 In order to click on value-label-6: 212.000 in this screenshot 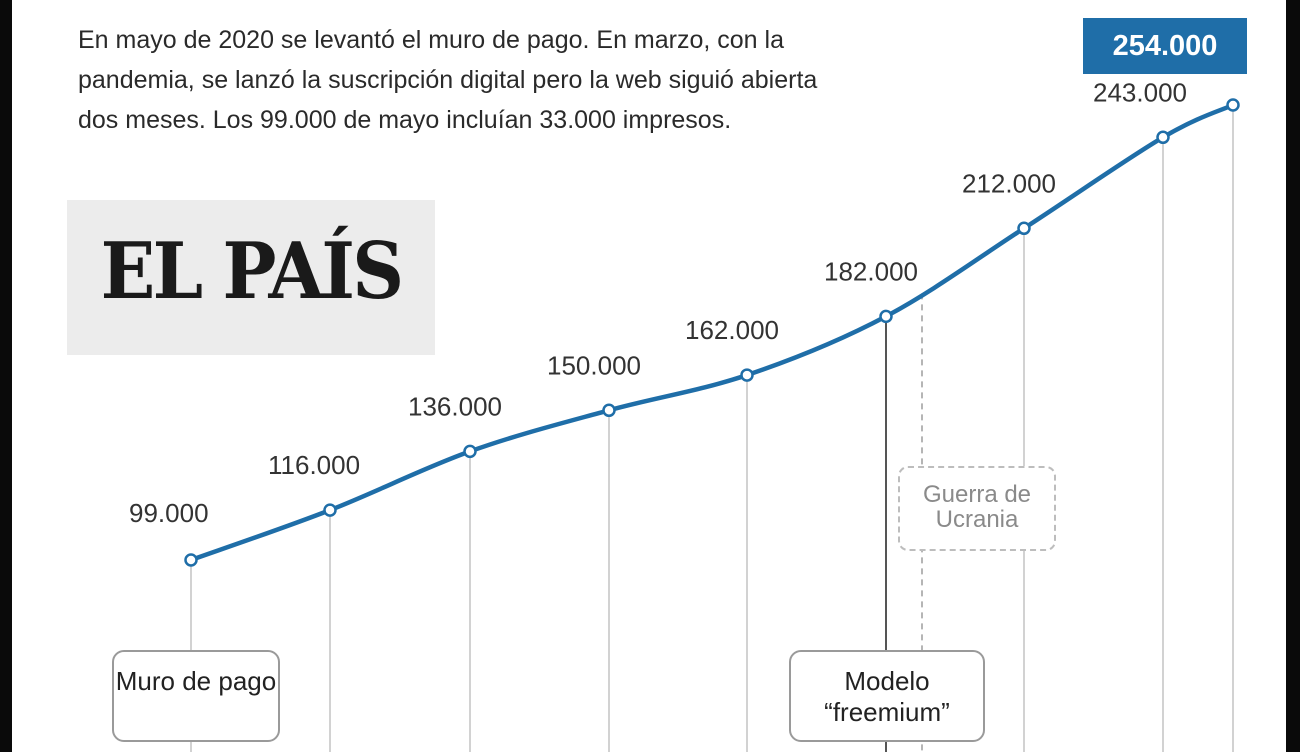, I will do `click(1009, 183)`.